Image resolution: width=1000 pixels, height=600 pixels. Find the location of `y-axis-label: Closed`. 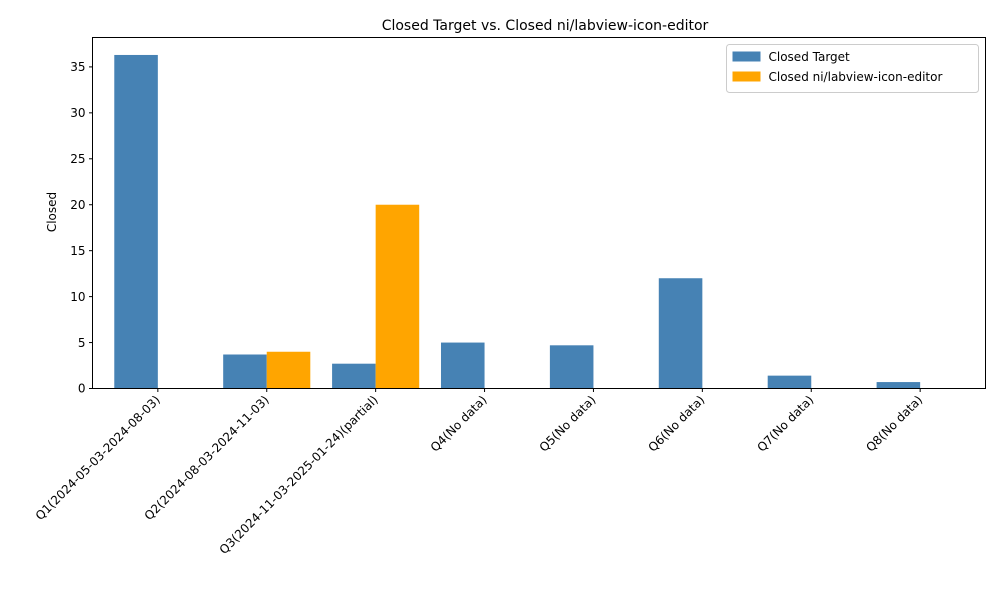

y-axis-label: Closed is located at coordinates (52, 212).